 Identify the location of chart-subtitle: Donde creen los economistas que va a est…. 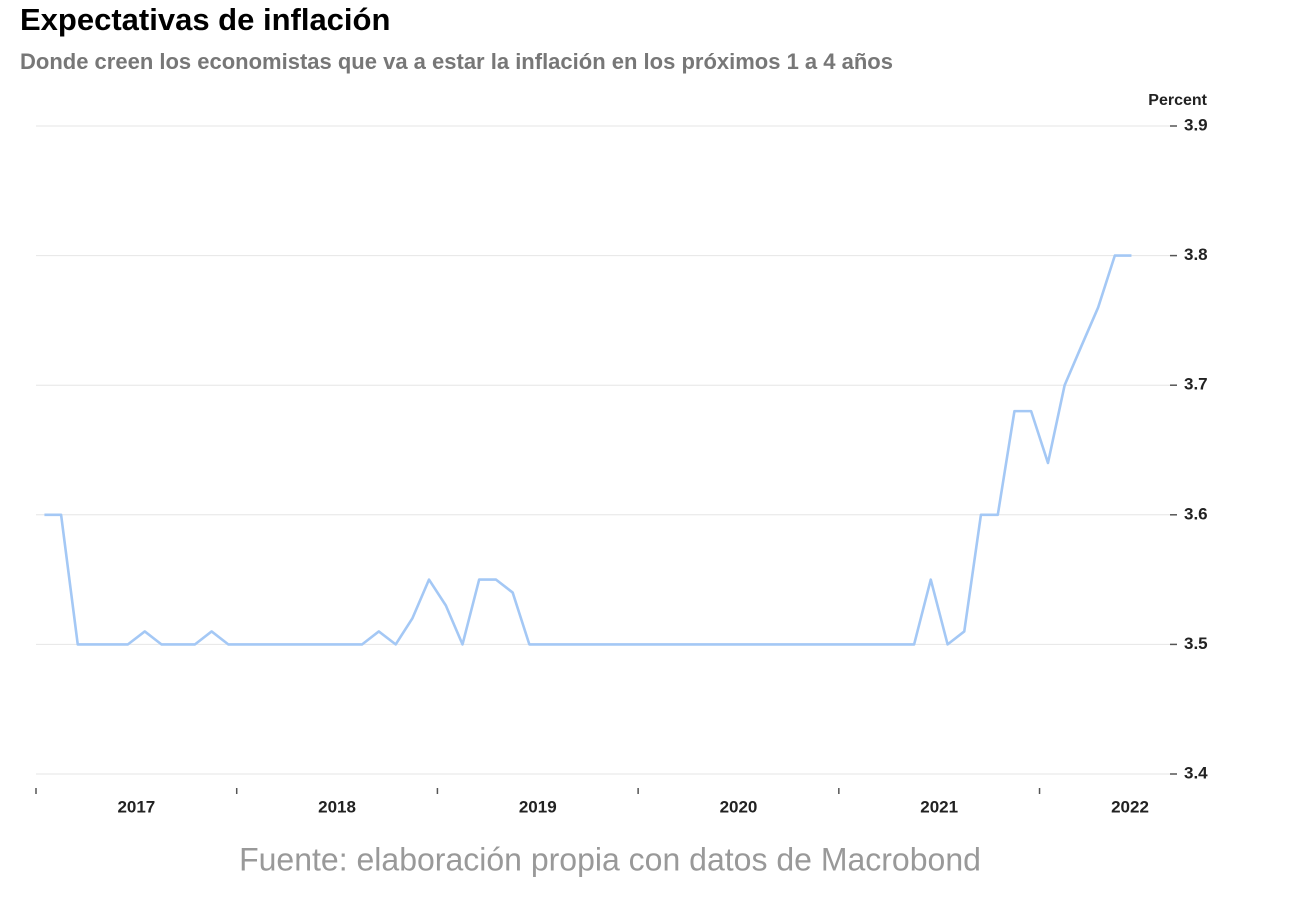
(456, 61).